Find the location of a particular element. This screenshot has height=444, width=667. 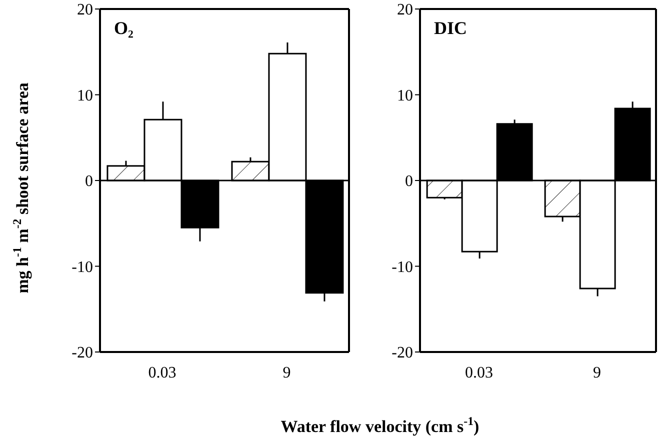

text: O₂ is located at coordinates (124, 28).